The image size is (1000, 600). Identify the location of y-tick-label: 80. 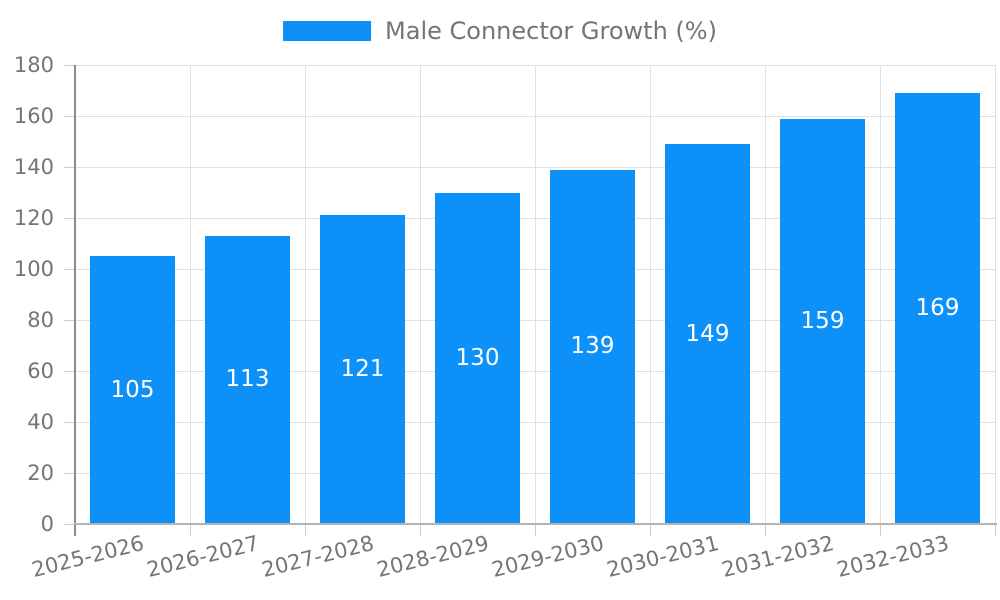
(40, 320).